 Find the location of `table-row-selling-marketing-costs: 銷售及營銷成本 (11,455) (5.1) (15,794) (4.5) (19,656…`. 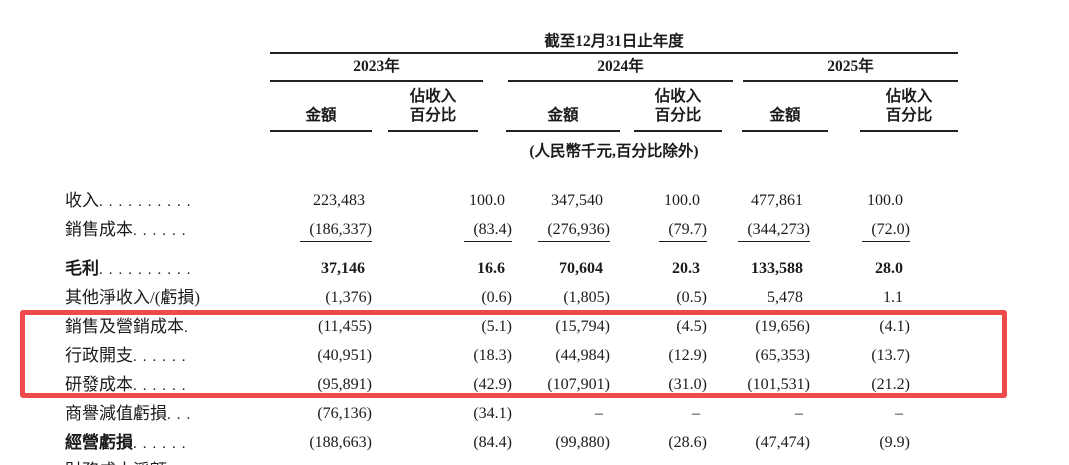

table-row-selling-marketing-costs: 銷售及營銷成本 (11,455) (5.1) (15,794) (4.5) (19,656… is located at coordinates (487, 326).